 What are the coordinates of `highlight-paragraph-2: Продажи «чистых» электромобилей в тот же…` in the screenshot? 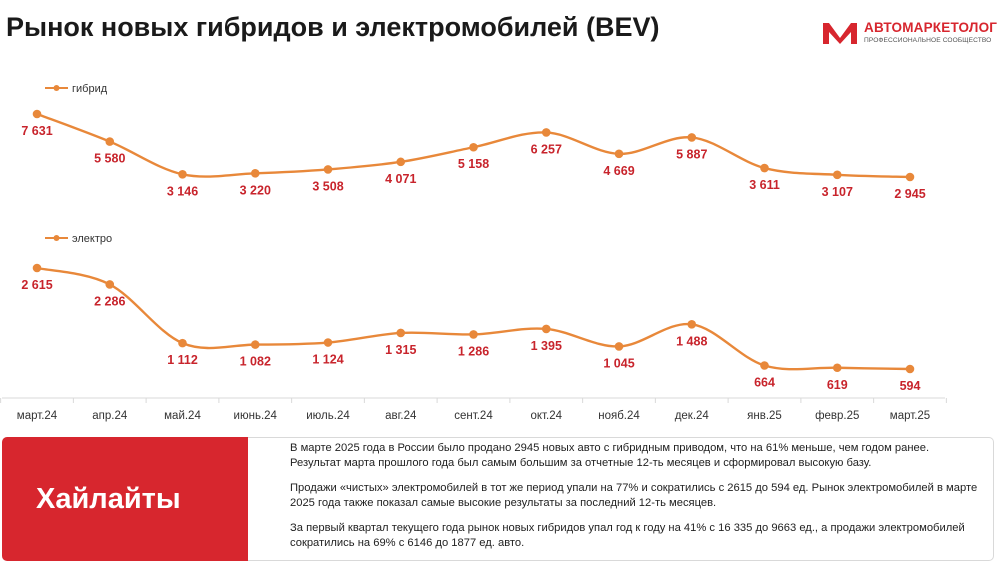 It's located at (634, 495).